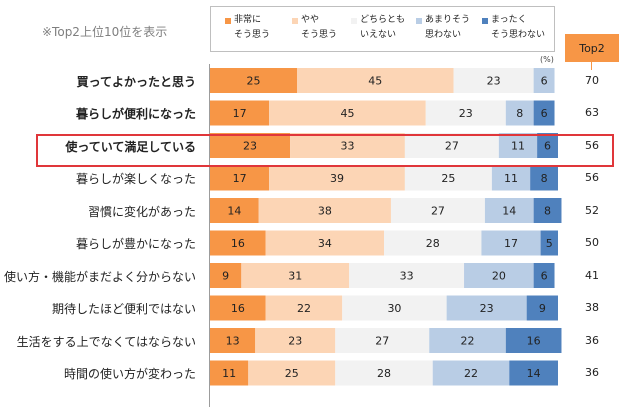 The image size is (640, 407). Describe the element at coordinates (592, 210) in the screenshot. I see `top2-value: 52` at that location.